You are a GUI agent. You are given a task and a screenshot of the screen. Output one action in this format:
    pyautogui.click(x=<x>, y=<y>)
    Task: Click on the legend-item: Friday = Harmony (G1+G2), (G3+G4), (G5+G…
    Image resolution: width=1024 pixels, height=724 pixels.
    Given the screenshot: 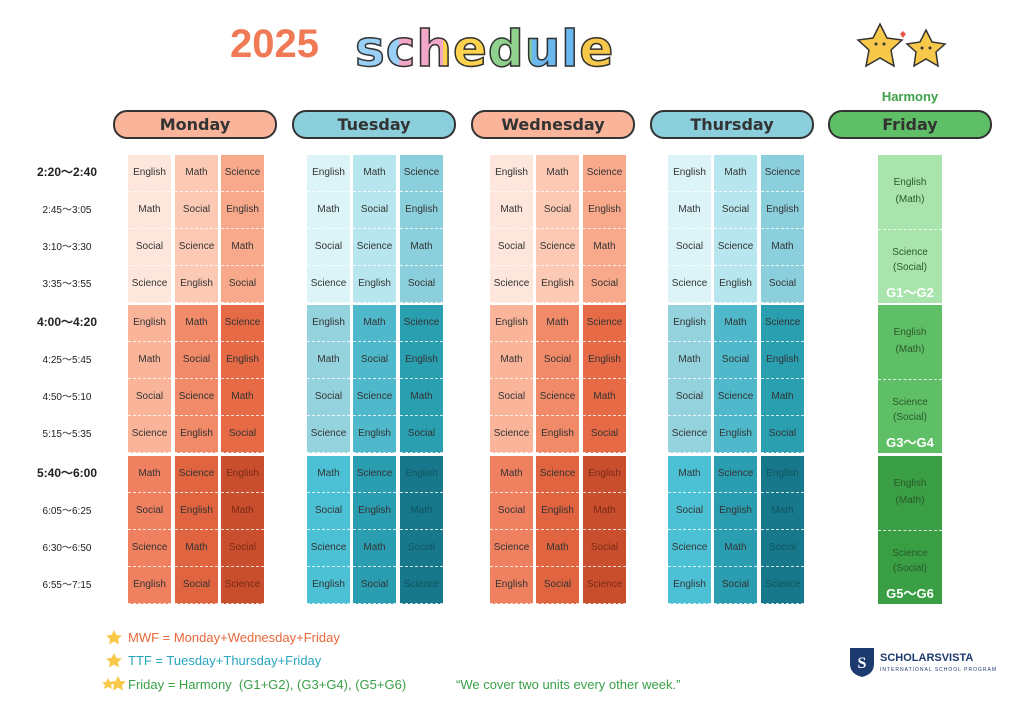 What is the action you would take?
    pyautogui.click(x=267, y=684)
    